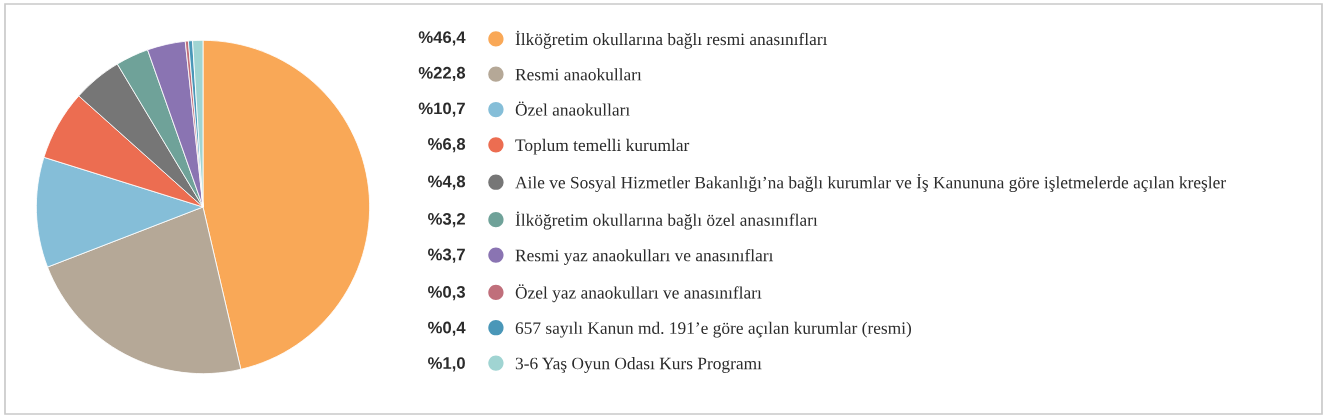  I want to click on legend-label: Toplum temelli kurumlar, so click(602, 146).